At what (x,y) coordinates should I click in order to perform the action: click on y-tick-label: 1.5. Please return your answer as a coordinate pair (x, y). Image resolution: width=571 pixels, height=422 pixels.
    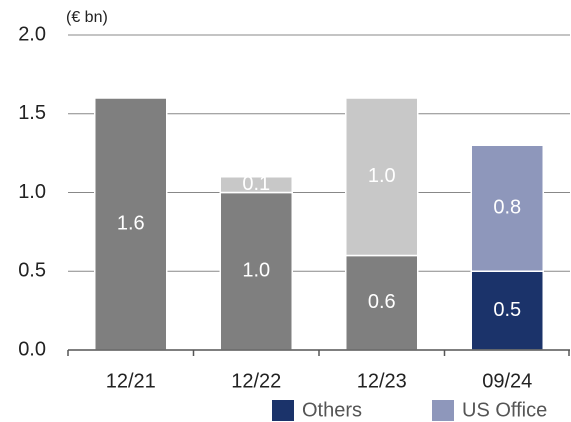
    Looking at the image, I should click on (32, 113).